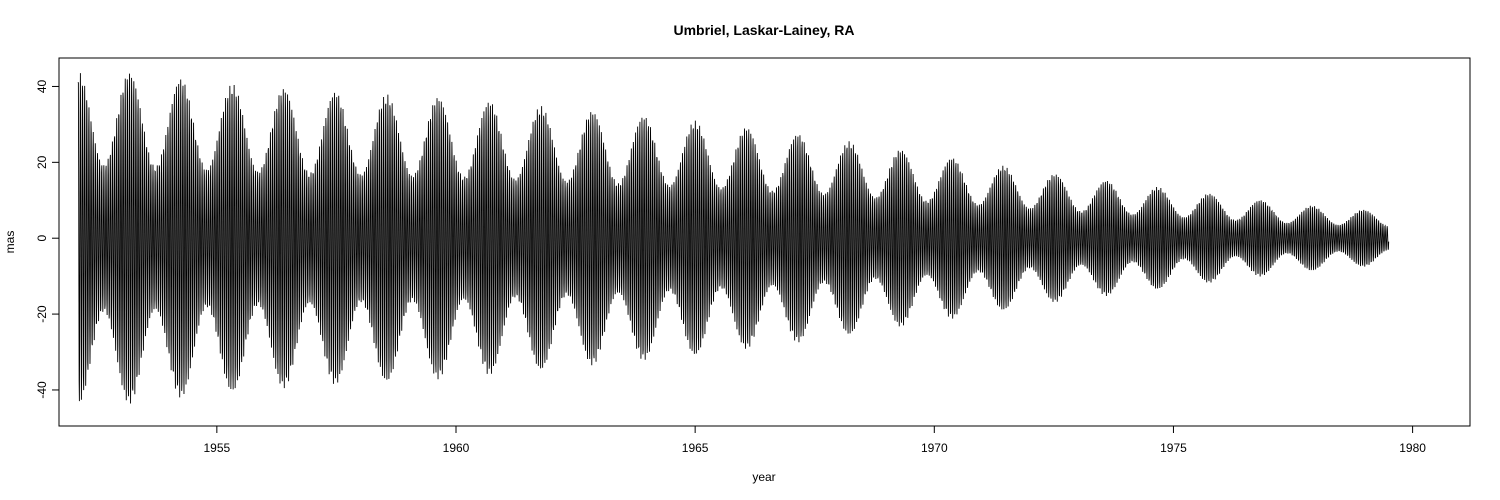 The width and height of the screenshot is (1500, 500). Describe the element at coordinates (934, 448) in the screenshot. I see `x-tick-label: 1970` at that location.